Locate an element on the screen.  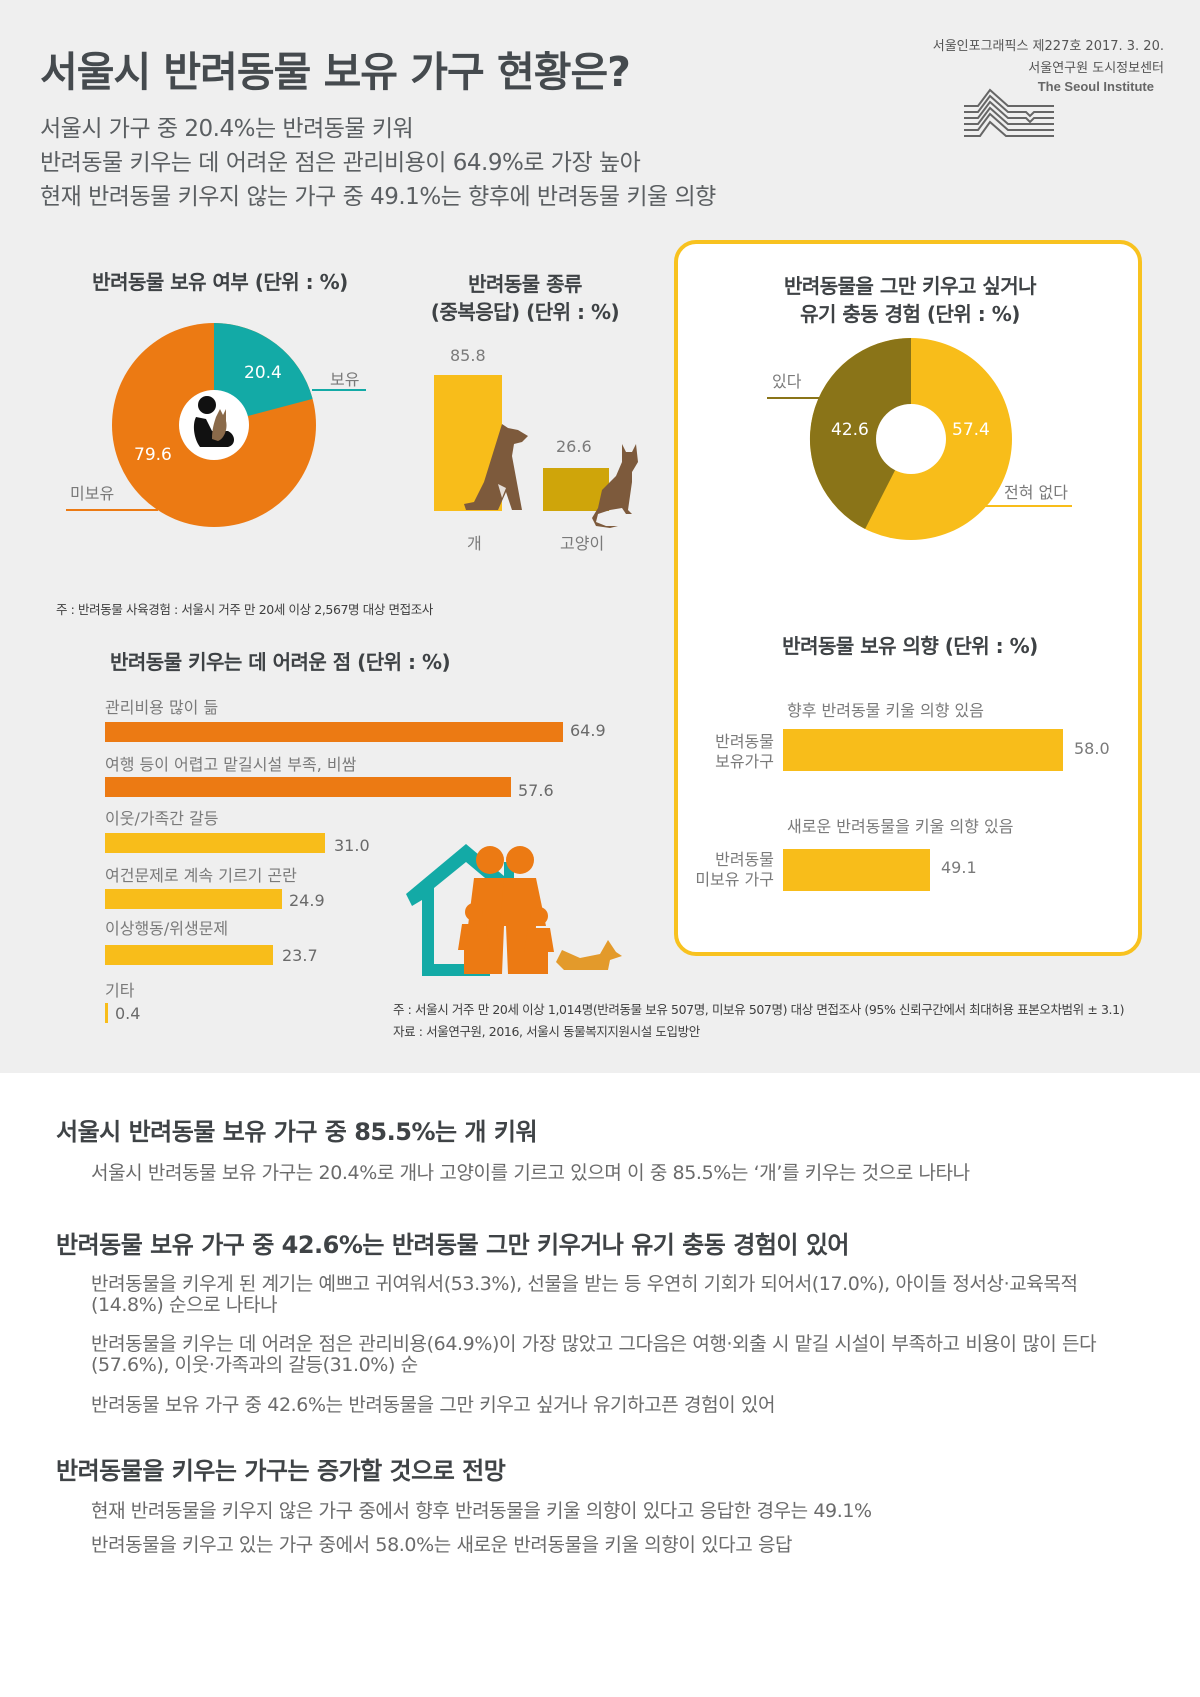
subtitle-line: 서울시 가구 중 20.4%는 반려동물 키워 is located at coordinates (227, 129).